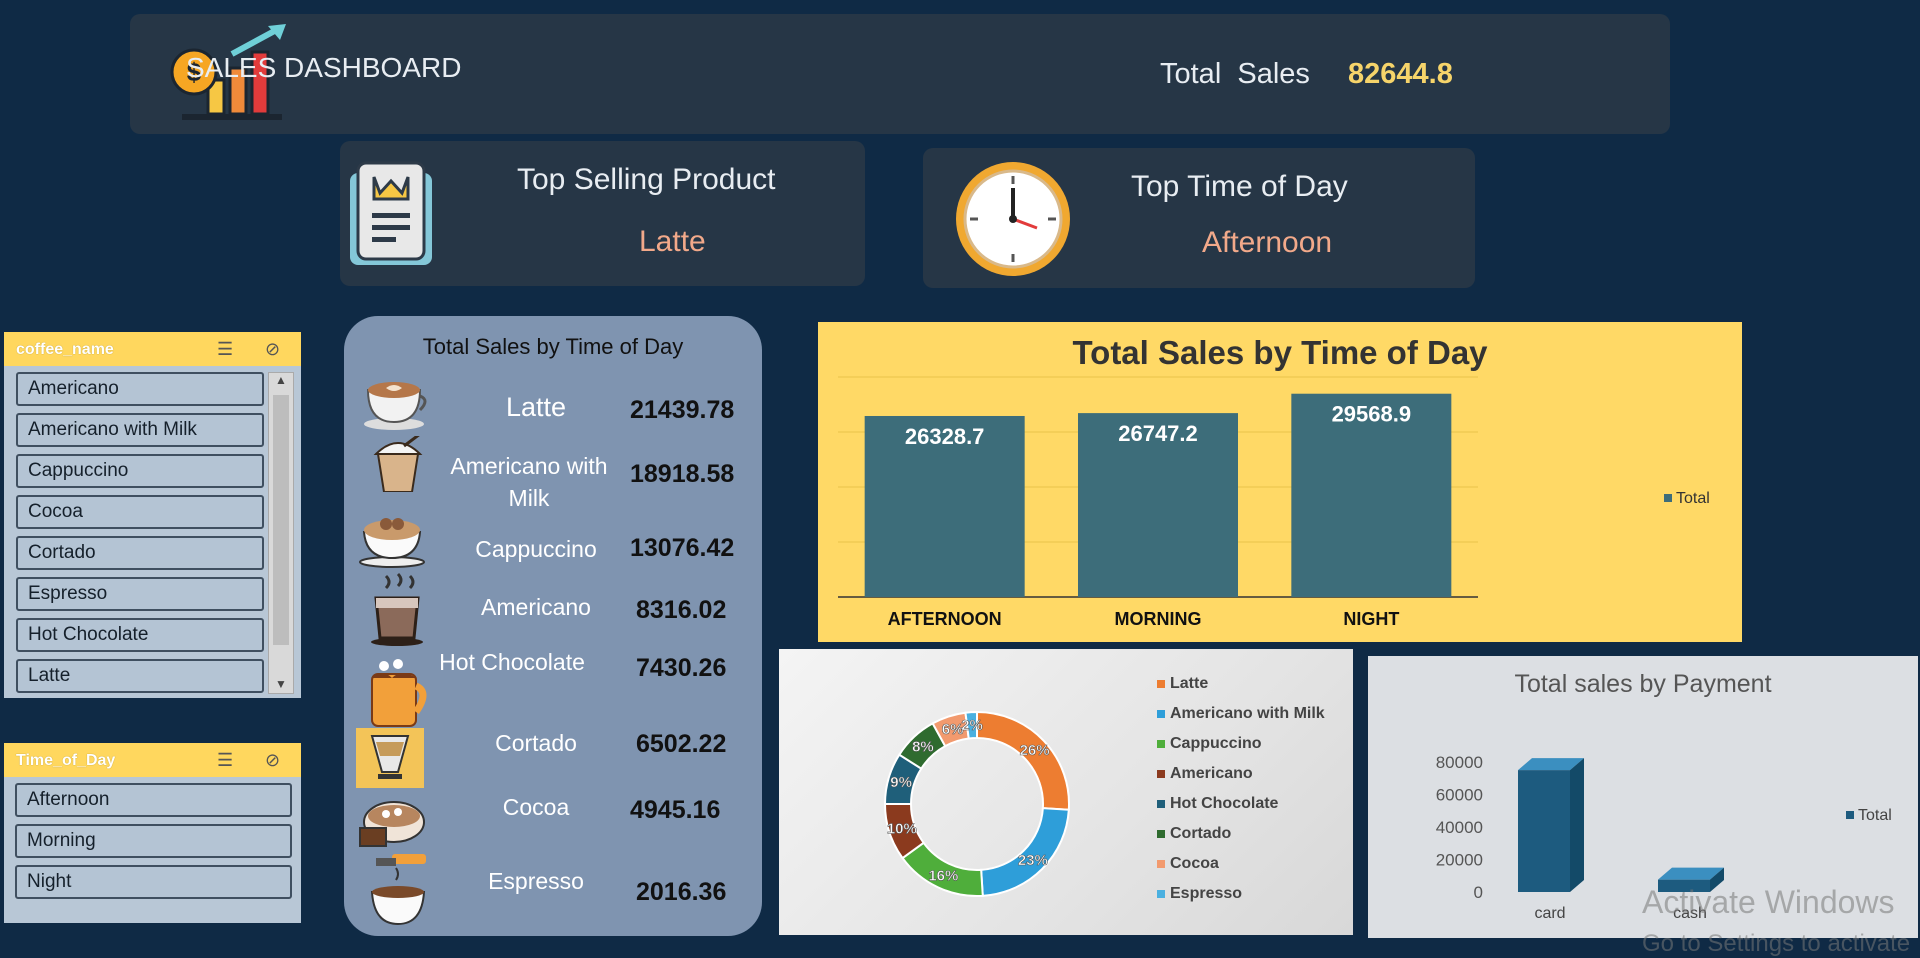  I want to click on legend-label: Espresso, so click(1206, 893).